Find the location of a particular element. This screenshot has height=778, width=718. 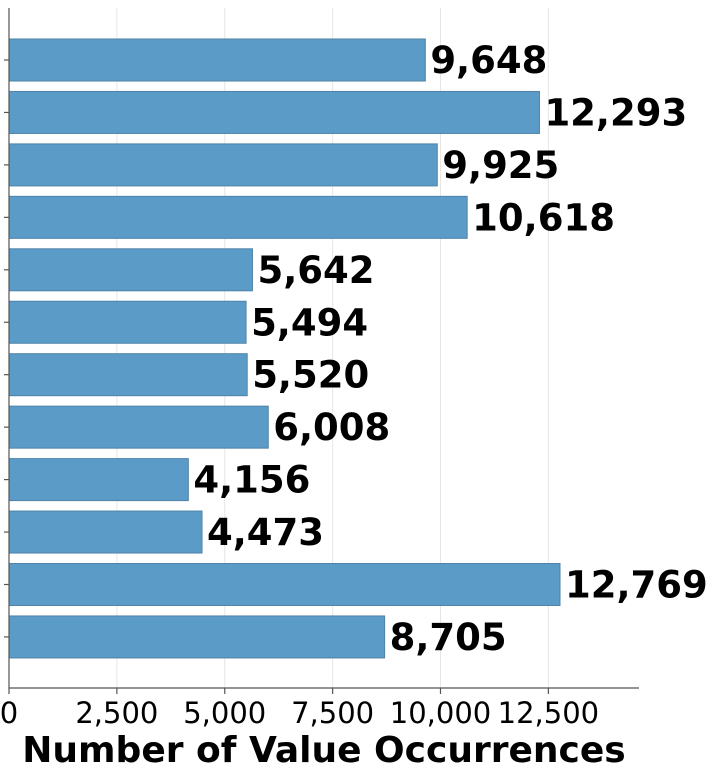

value-label-8: 4,156 is located at coordinates (251, 480).